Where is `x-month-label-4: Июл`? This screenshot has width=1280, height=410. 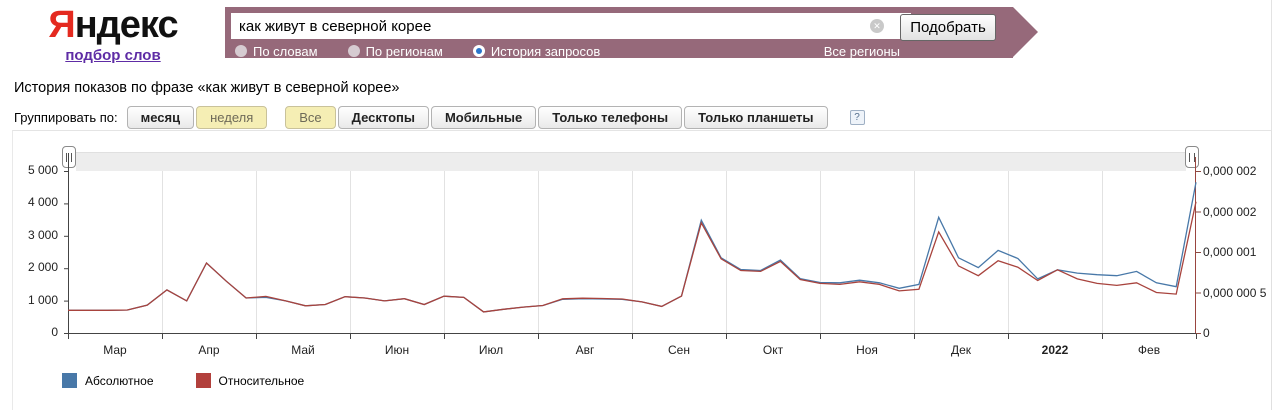
x-month-label-4: Июл is located at coordinates (491, 350).